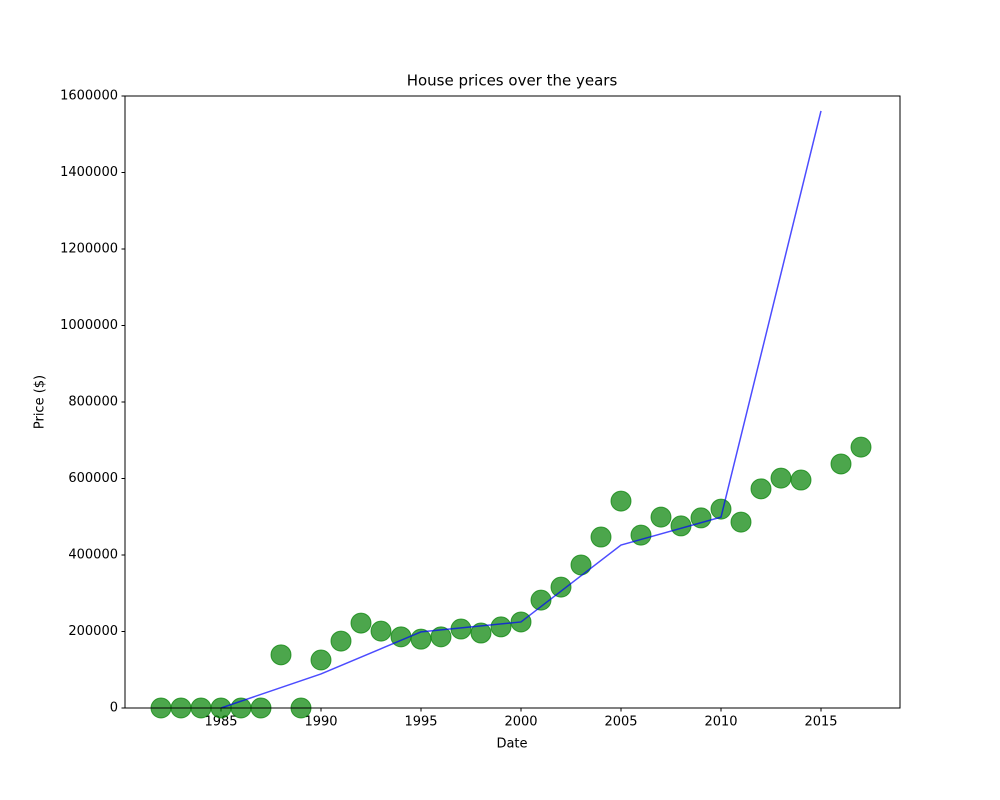 The height and width of the screenshot is (800, 1000). What do you see at coordinates (89, 172) in the screenshot?
I see `y-tick-label: 1400000` at bounding box center [89, 172].